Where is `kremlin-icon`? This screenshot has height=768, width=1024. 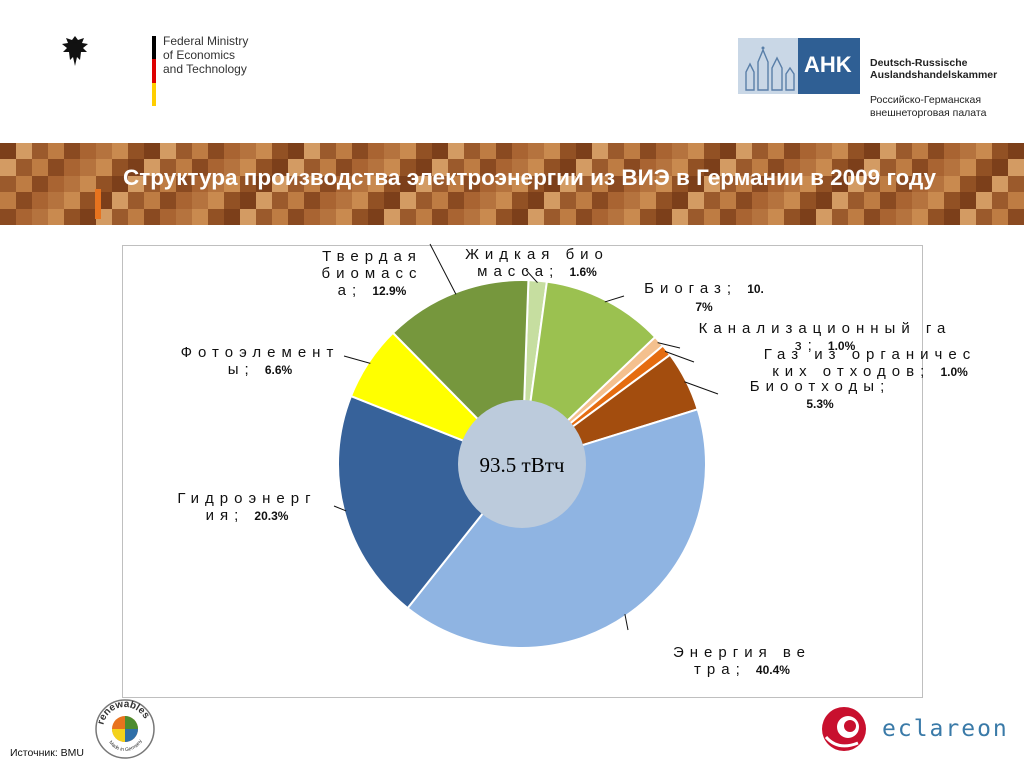
kremlin-icon is located at coordinates (770, 68).